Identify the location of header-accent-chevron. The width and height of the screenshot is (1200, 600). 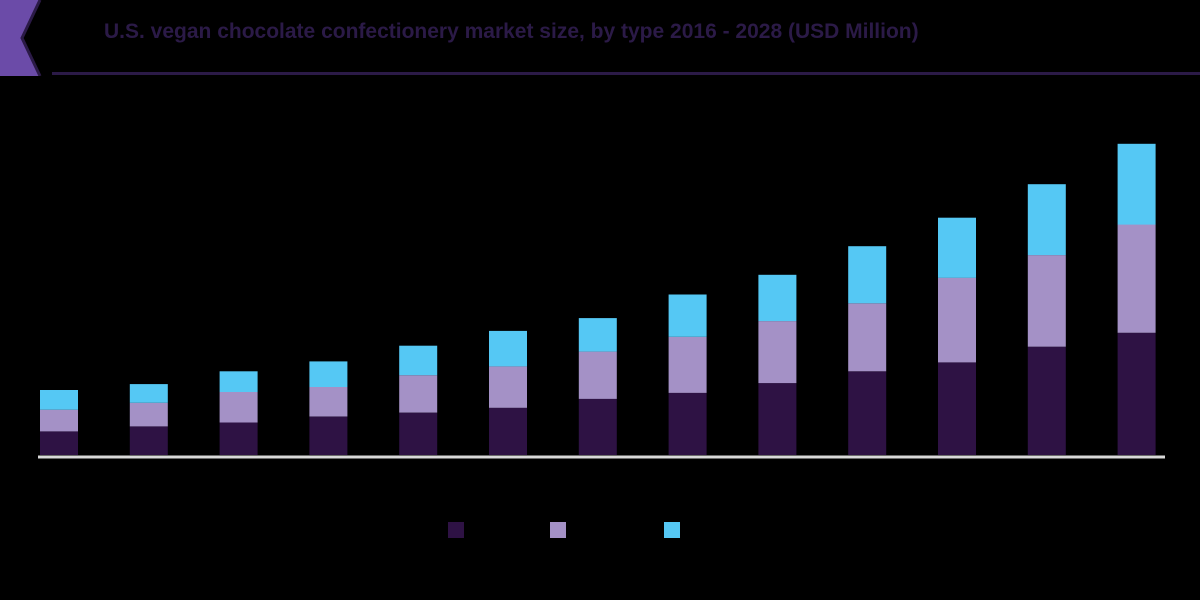
(31, 38).